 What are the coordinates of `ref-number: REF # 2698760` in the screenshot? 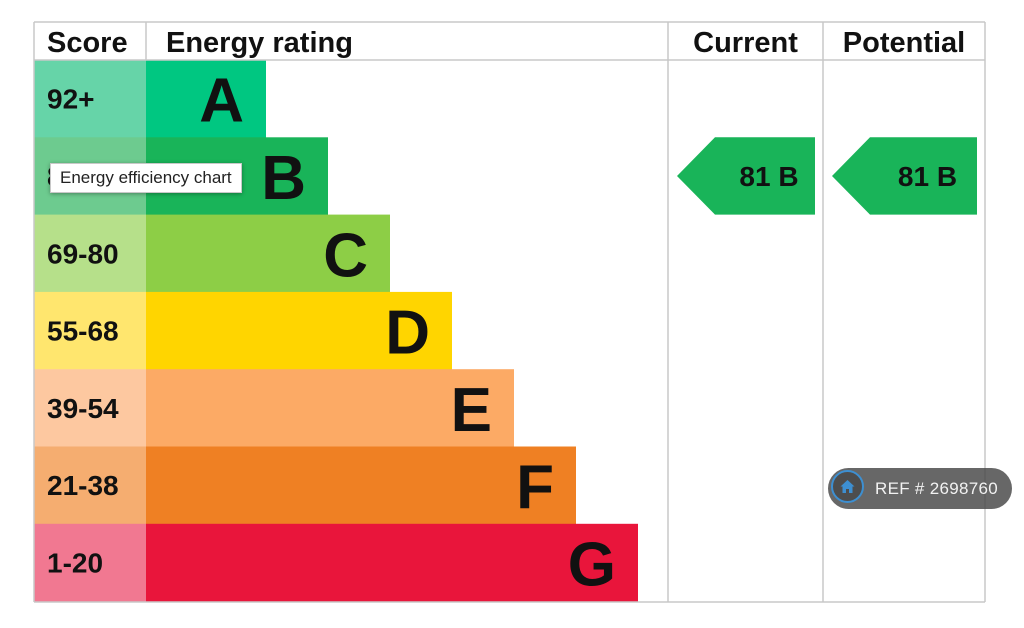 It's located at (936, 488).